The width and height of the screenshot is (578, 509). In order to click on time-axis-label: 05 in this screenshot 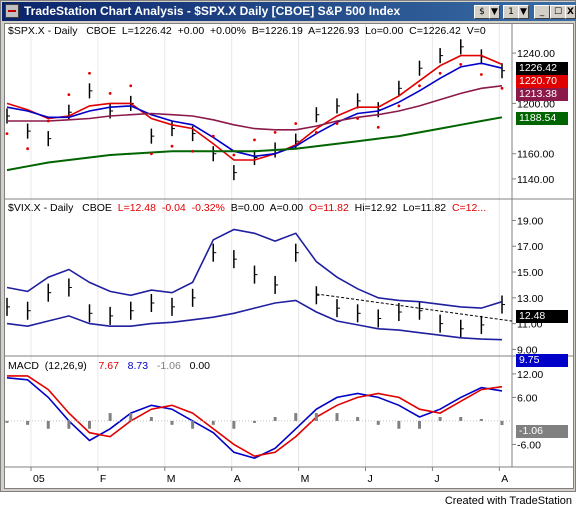, I will do `click(39, 479)`.